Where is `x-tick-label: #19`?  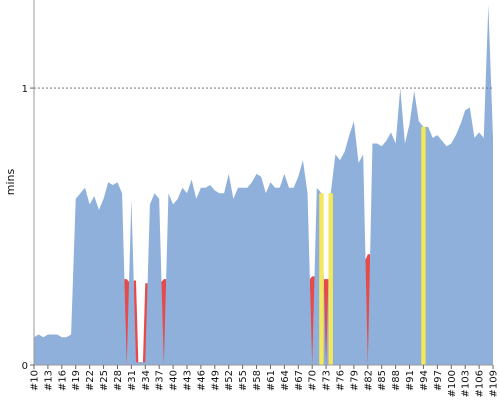 x-tick-label: #19 is located at coordinates (76, 380).